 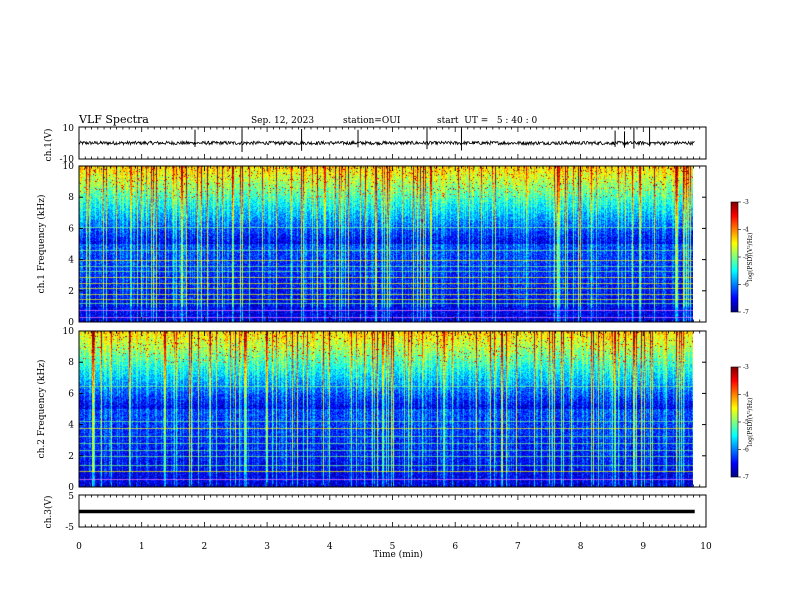 What do you see at coordinates (518, 547) in the screenshot?
I see `xtick-label: 7` at bounding box center [518, 547].